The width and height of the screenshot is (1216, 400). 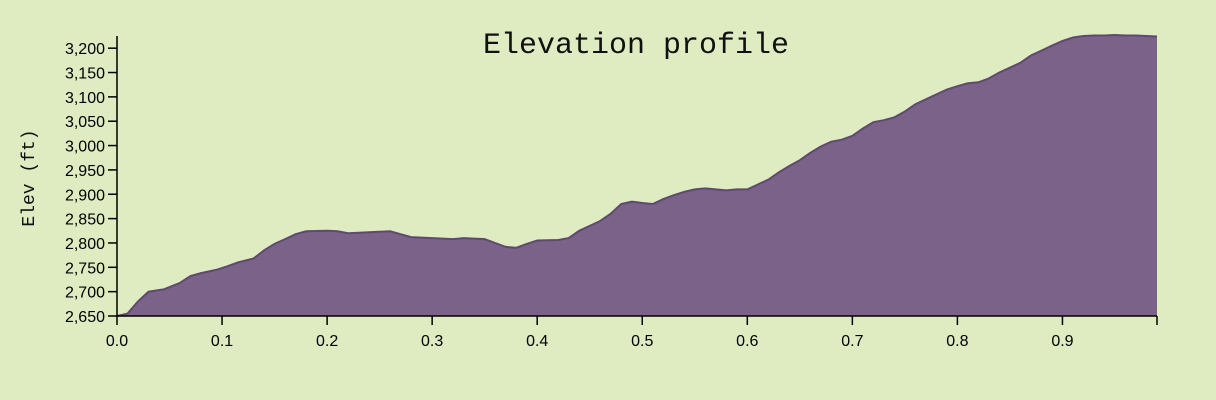 I want to click on x-tick-label: 0.7, so click(x=852, y=341).